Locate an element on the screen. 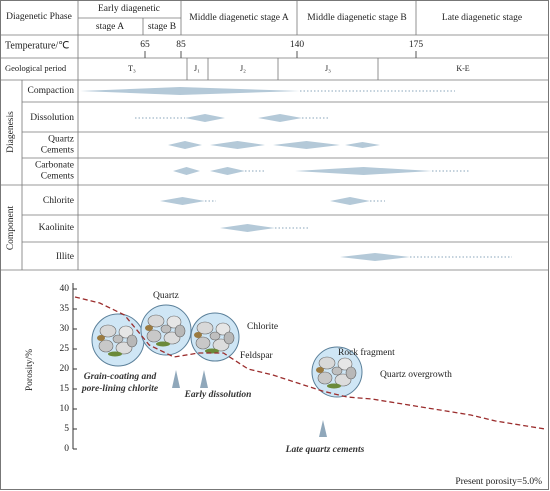  process-label: Kaolinite is located at coordinates (56, 228).